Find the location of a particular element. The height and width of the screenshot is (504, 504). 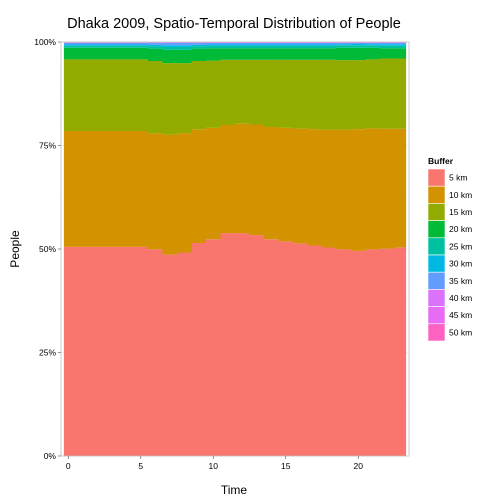

x-tick-label: 5 is located at coordinates (140, 466).